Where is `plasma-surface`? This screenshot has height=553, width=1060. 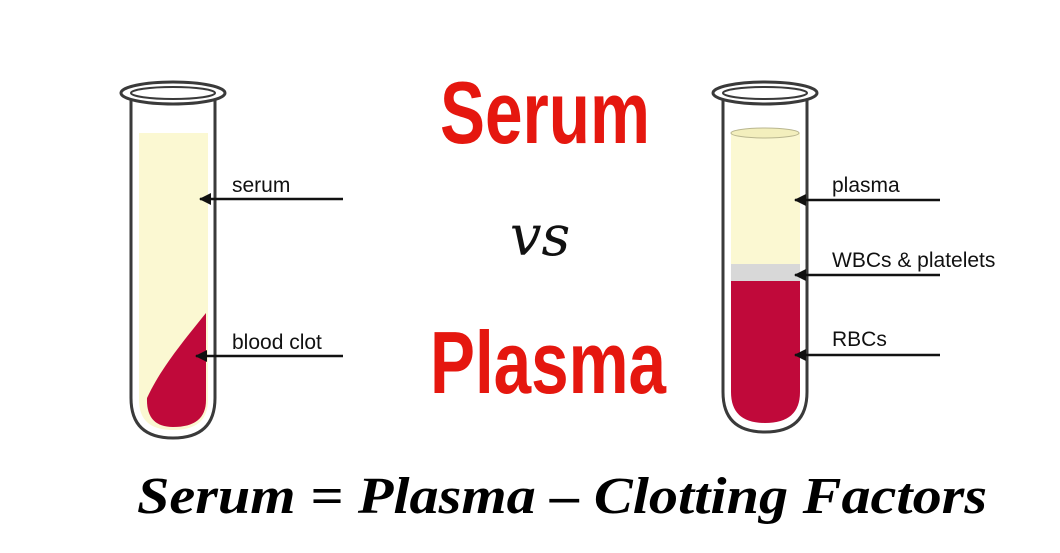
plasma-surface is located at coordinates (765, 133).